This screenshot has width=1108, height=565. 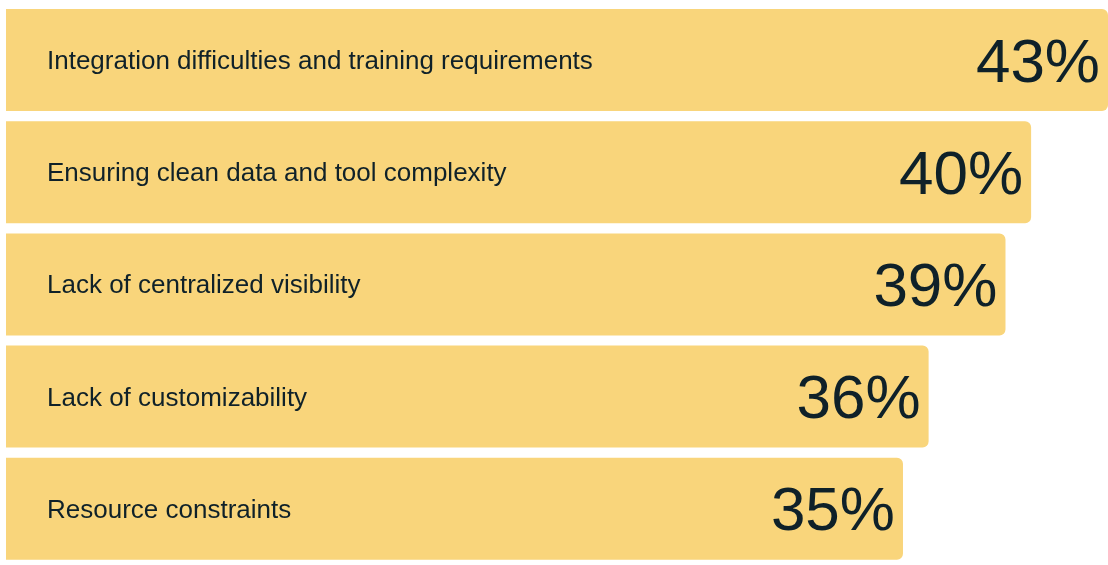 I want to click on data-label: 43%, so click(x=1037, y=60).